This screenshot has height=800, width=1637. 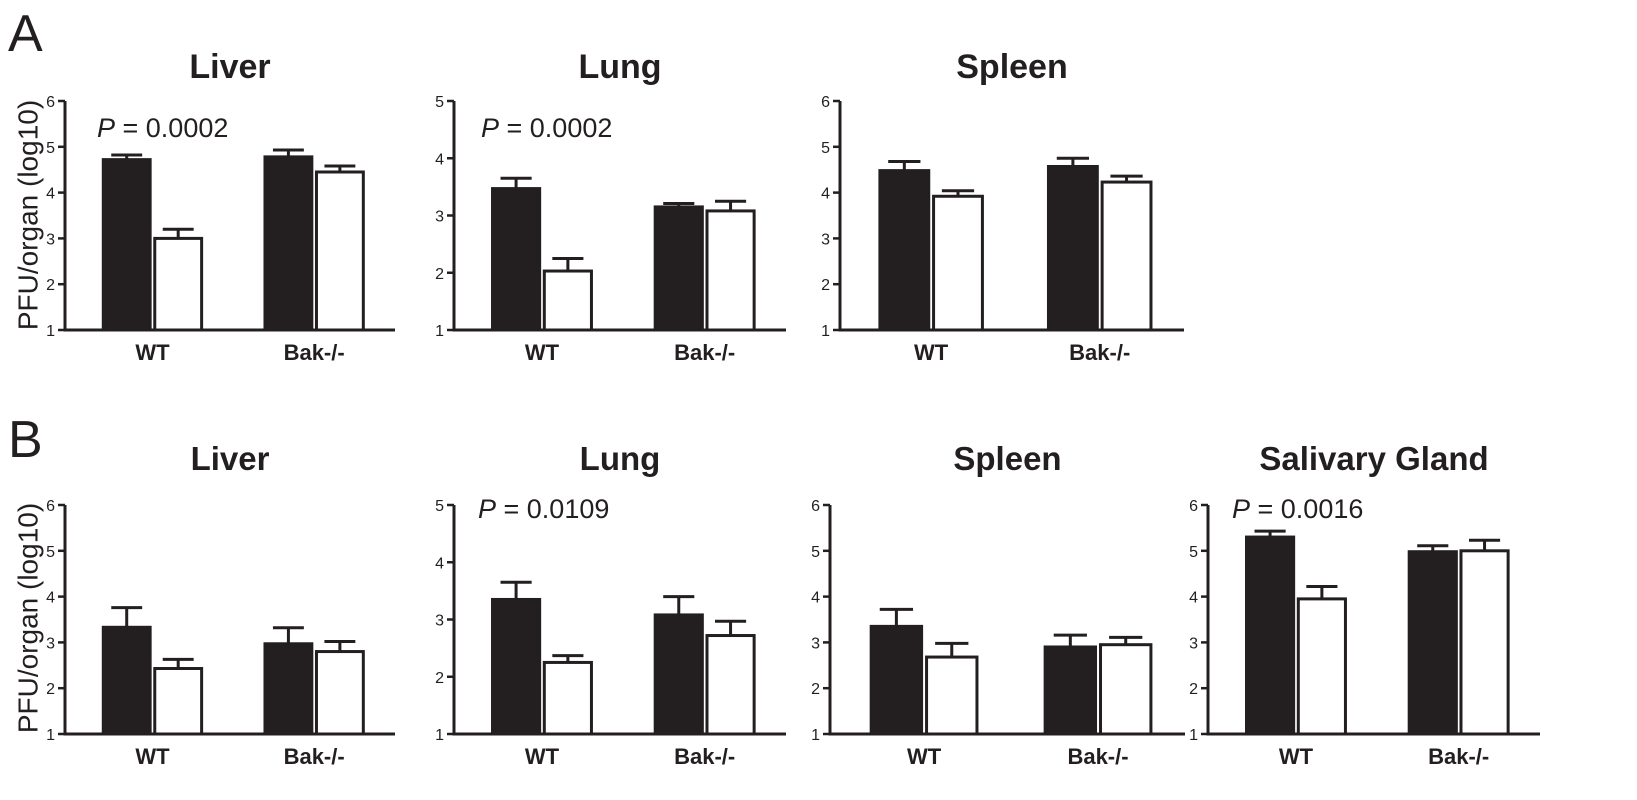 I want to click on panel-label-a: A, so click(x=25, y=34).